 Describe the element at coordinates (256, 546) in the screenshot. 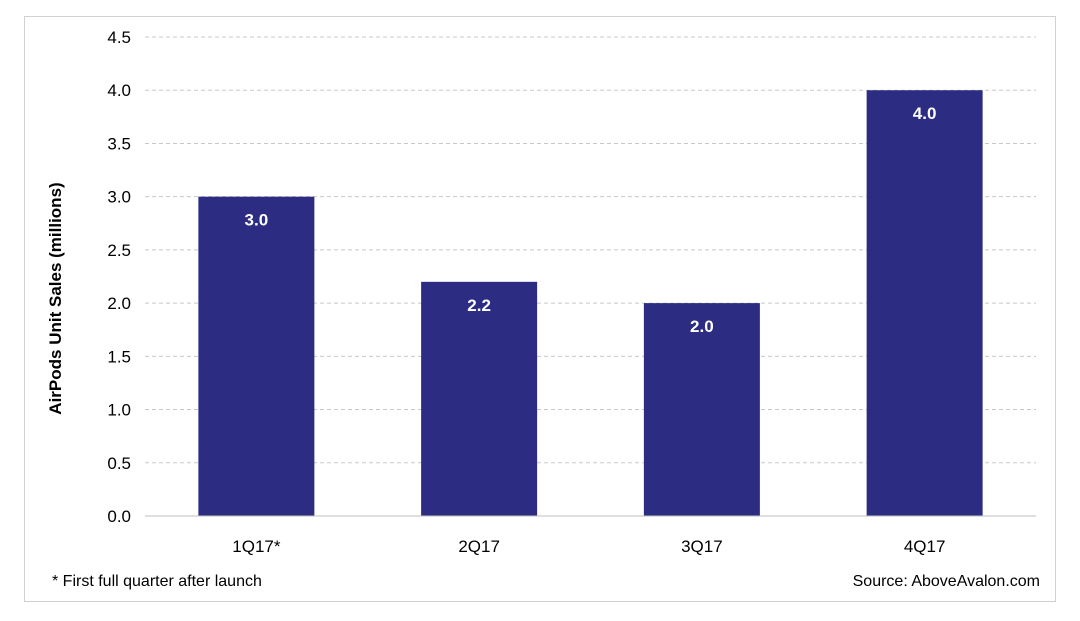

I see `x-category-label: 1Q17*` at that location.